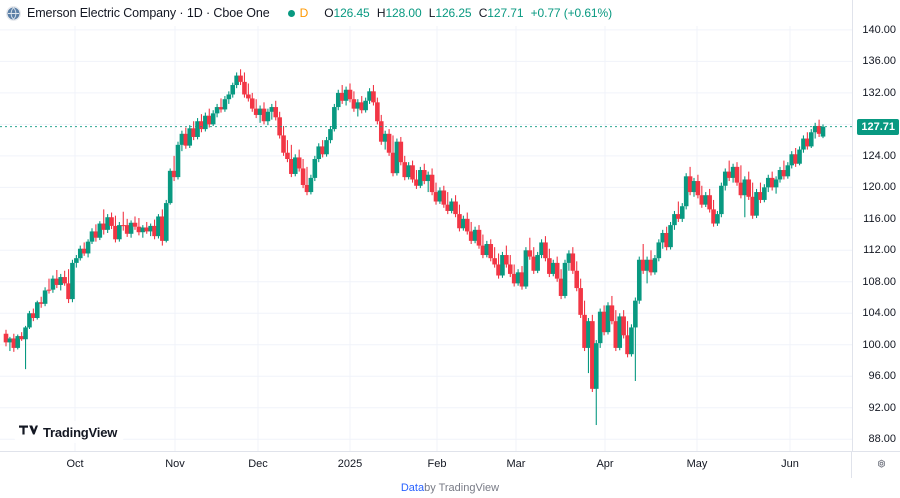 This screenshot has height=498, width=900. What do you see at coordinates (882, 439) in the screenshot?
I see `price-tick-label: 88.00` at bounding box center [882, 439].